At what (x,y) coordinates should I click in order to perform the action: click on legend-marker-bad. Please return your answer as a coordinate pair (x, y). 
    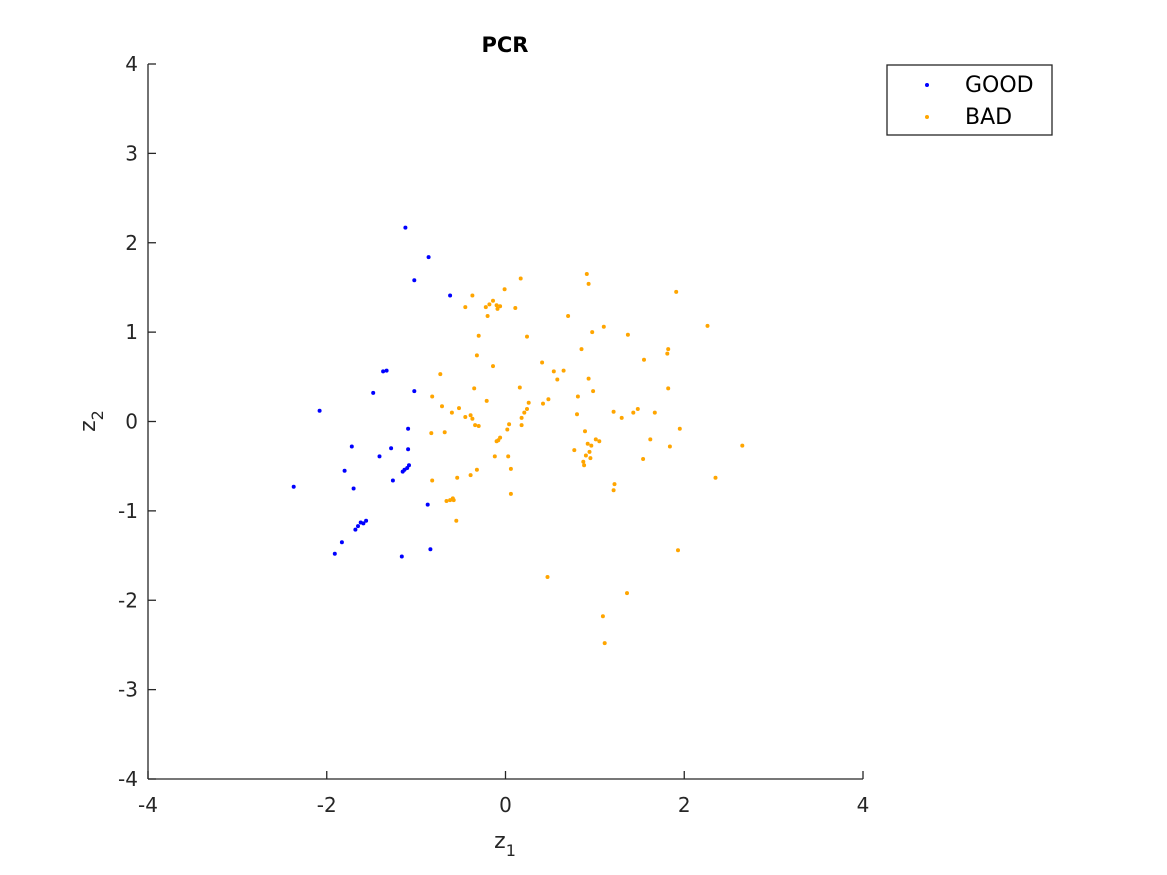
    Looking at the image, I should click on (927, 117).